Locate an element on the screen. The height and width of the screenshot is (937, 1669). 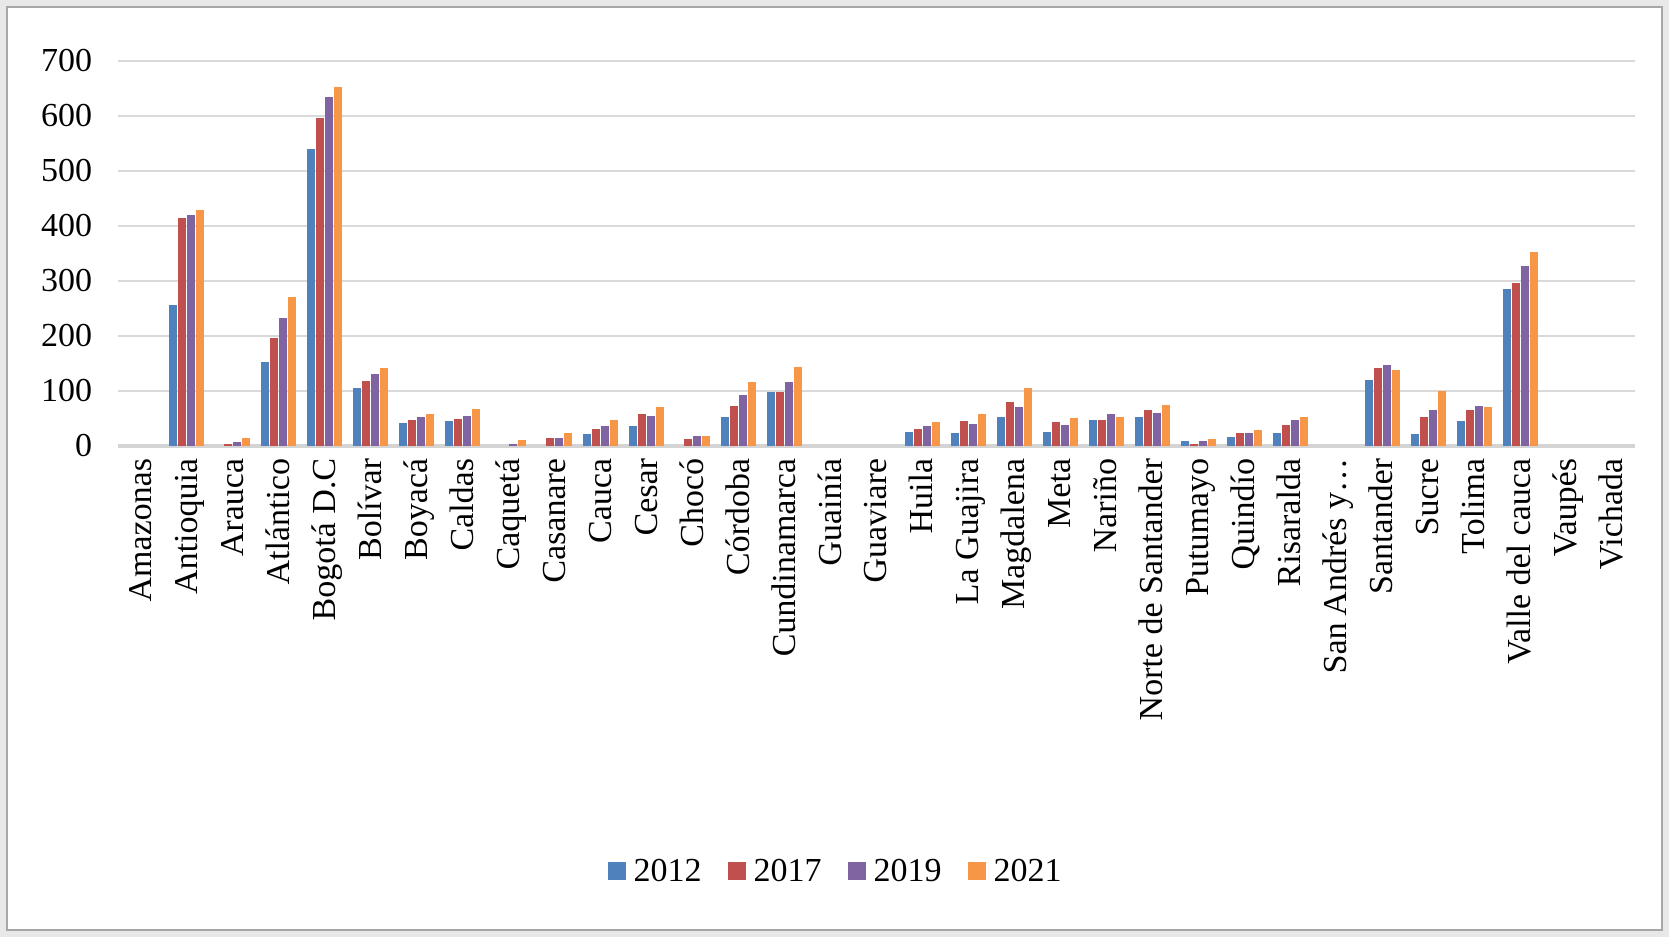
bar-2017-Bolívar is located at coordinates (366, 413).